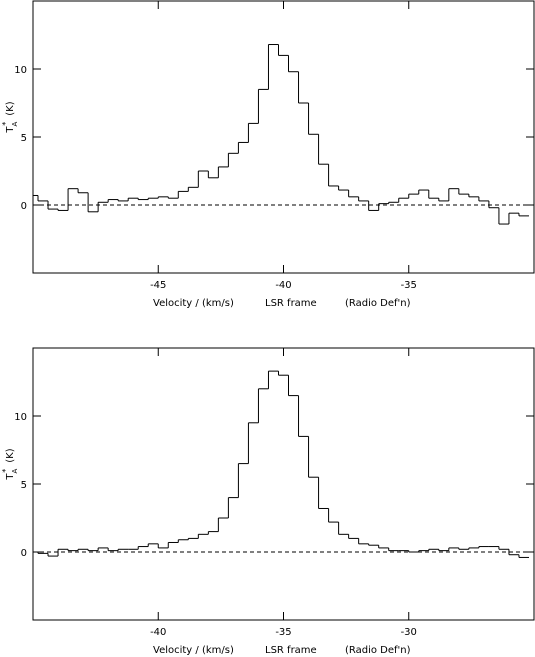  Describe the element at coordinates (409, 632) in the screenshot. I see `x-tick-label: -30` at that location.